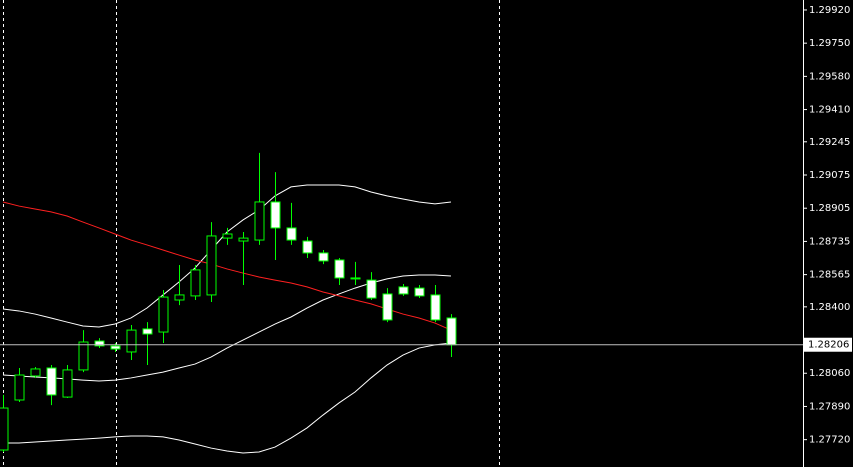 This screenshot has width=853, height=467. What do you see at coordinates (829, 76) in the screenshot?
I see `y-tick-label: 1.29580` at bounding box center [829, 76].